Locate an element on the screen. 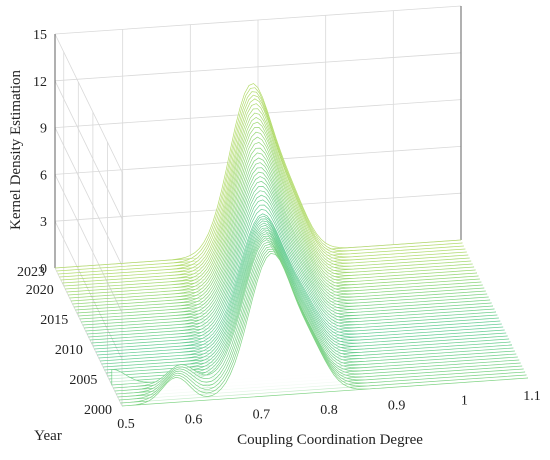 The image size is (550, 460). x-tick-label: 1 is located at coordinates (464, 401).